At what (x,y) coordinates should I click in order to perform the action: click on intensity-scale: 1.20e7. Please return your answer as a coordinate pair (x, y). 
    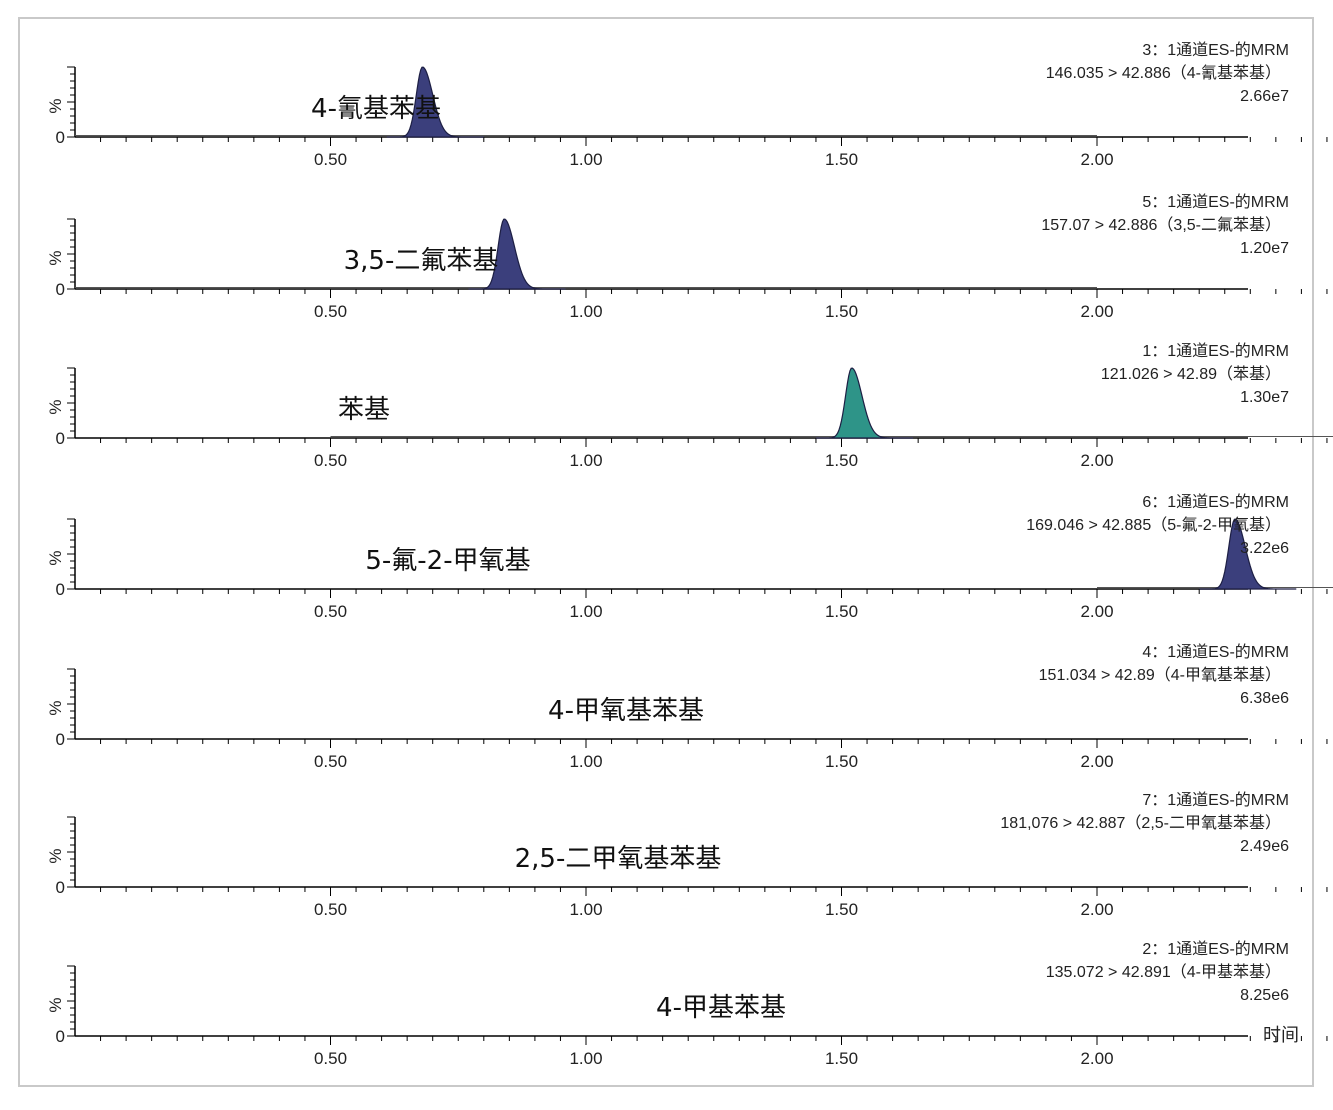
    Looking at the image, I should click on (1264, 248).